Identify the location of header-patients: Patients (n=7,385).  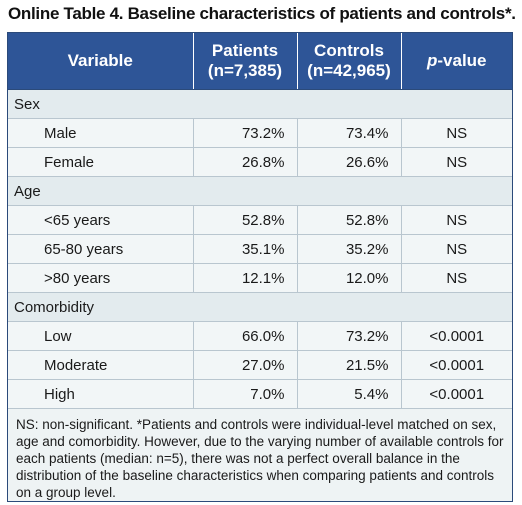
(245, 61).